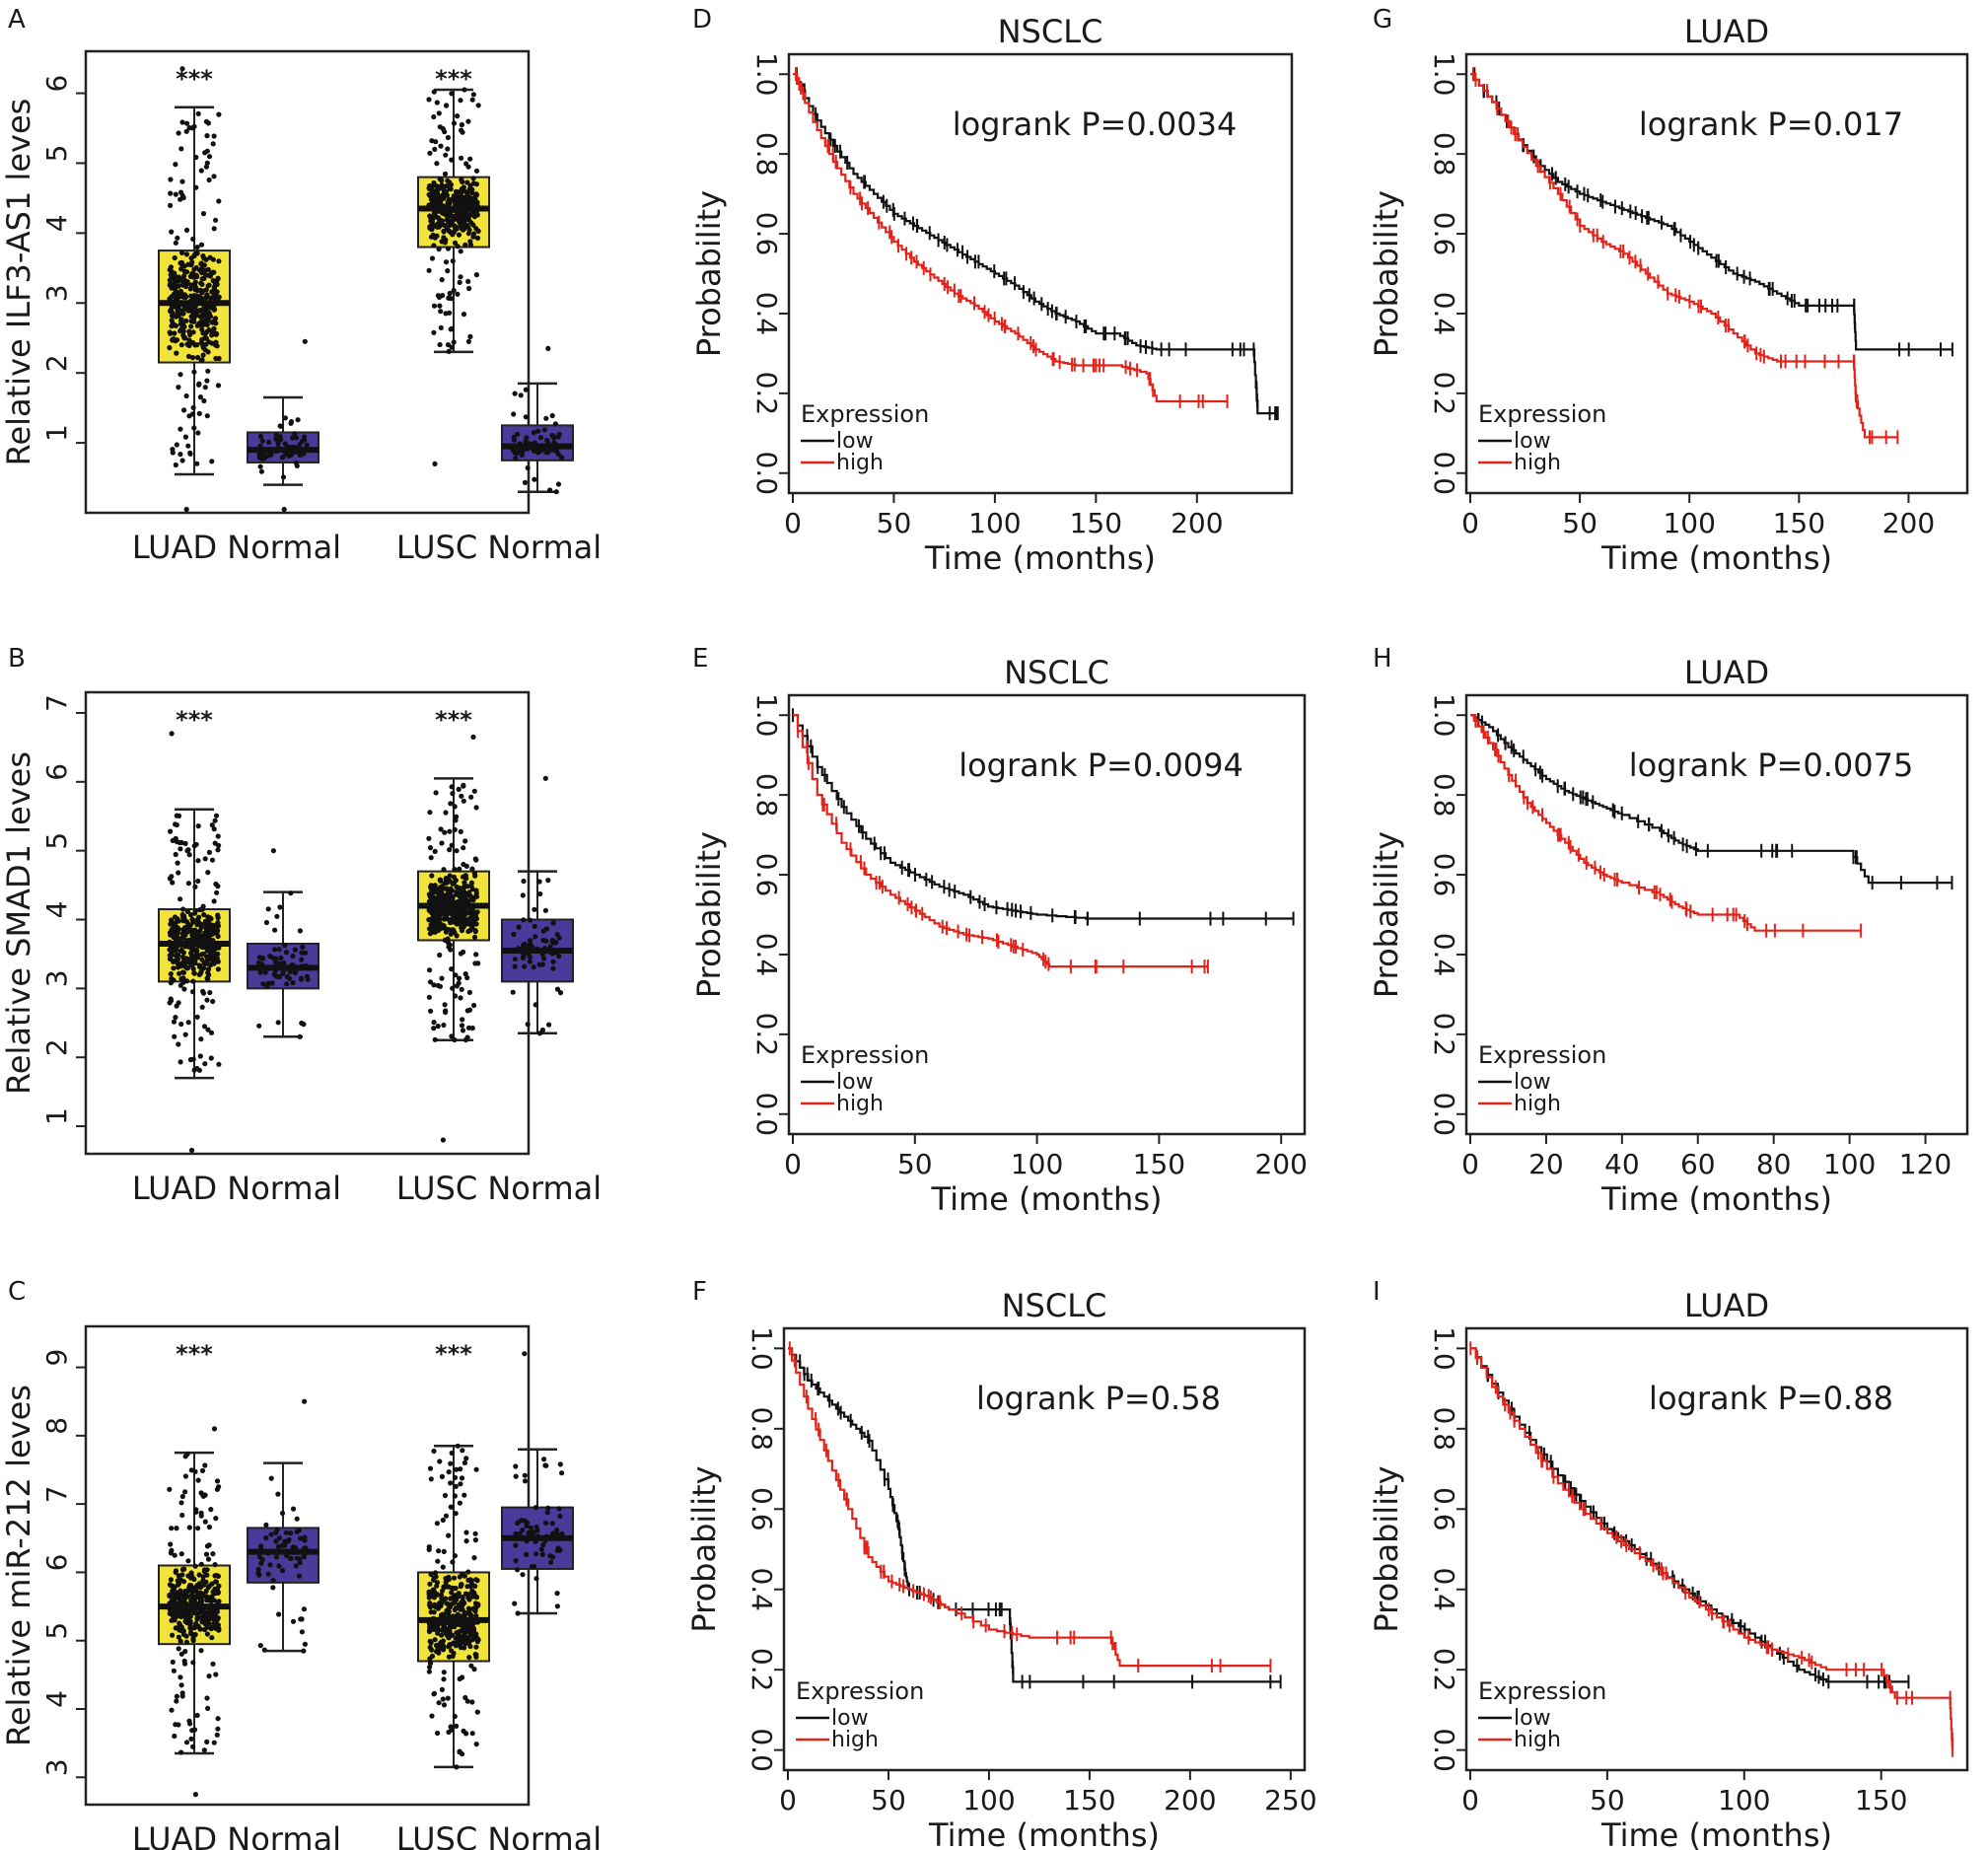 Image resolution: width=1988 pixels, height=1850 pixels. What do you see at coordinates (767, 1035) in the screenshot?
I see `y-tick-label: 0.2` at bounding box center [767, 1035].